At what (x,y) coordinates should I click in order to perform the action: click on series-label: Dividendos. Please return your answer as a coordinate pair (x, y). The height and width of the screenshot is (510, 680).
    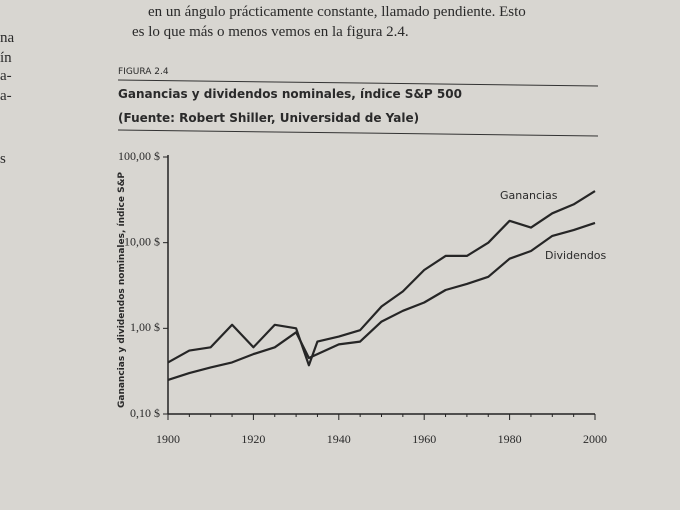
    Looking at the image, I should click on (576, 255).